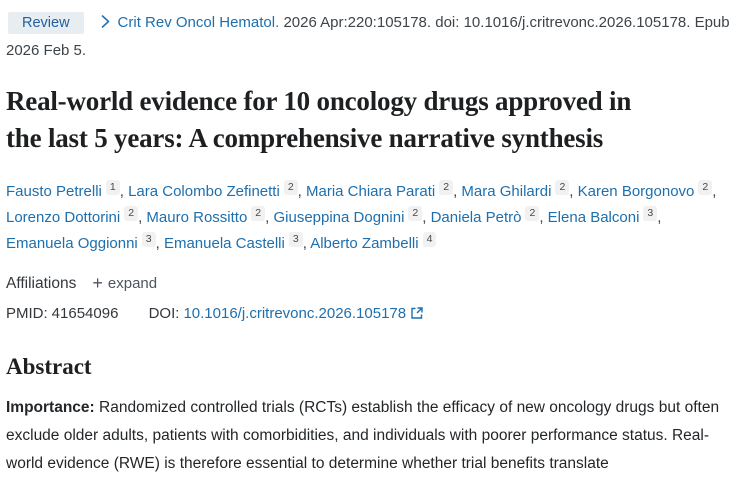 The width and height of the screenshot is (750, 500). I want to click on author-item: Giuseppina Dognini 2, so click(348, 216).